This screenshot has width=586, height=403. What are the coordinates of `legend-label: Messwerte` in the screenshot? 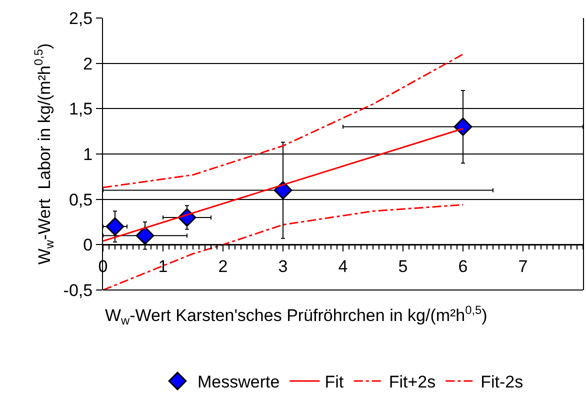 It's located at (239, 382).